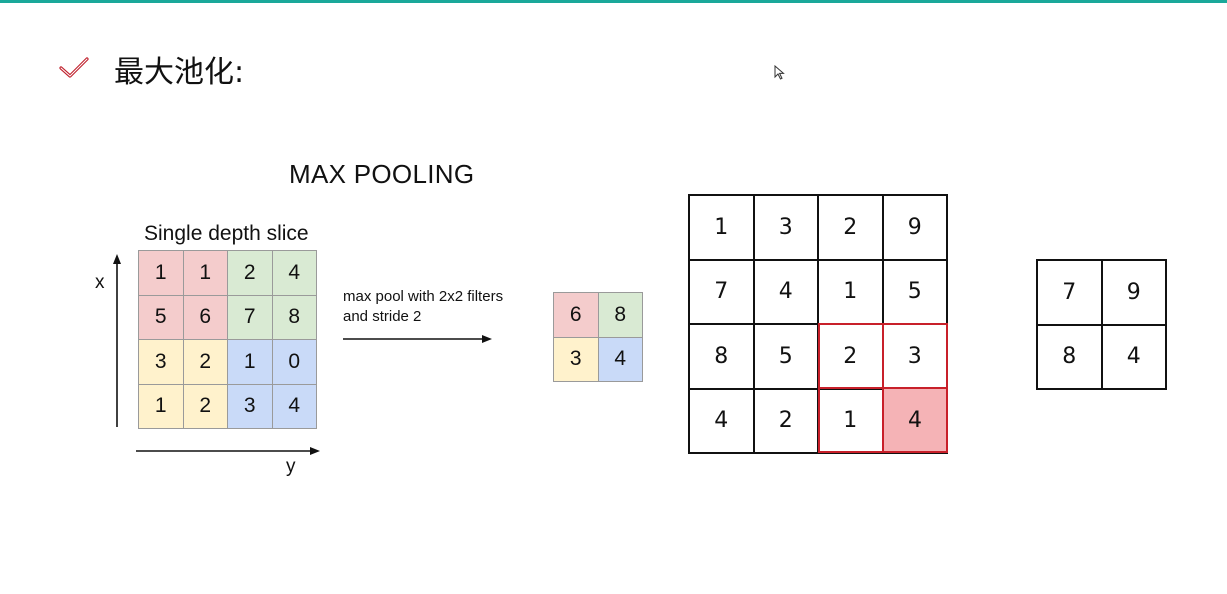 The width and height of the screenshot is (1227, 594). Describe the element at coordinates (417, 339) in the screenshot. I see `operation-arrow` at that location.